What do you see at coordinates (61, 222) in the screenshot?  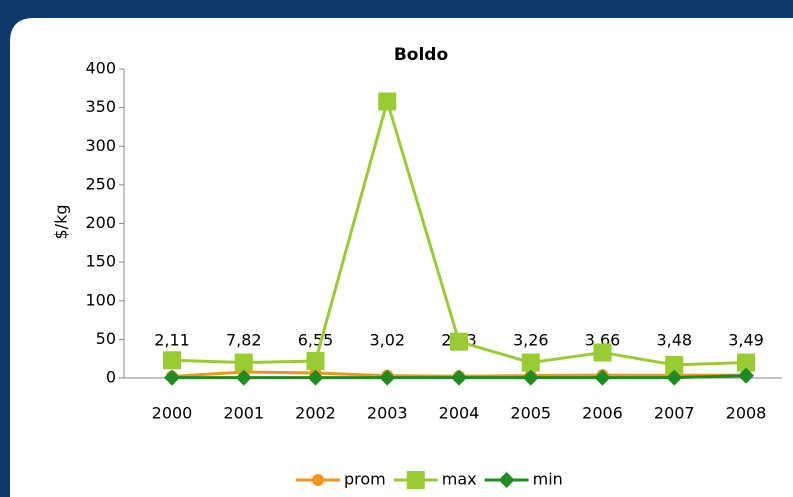 I see `y-axis-label: $/kg` at bounding box center [61, 222].